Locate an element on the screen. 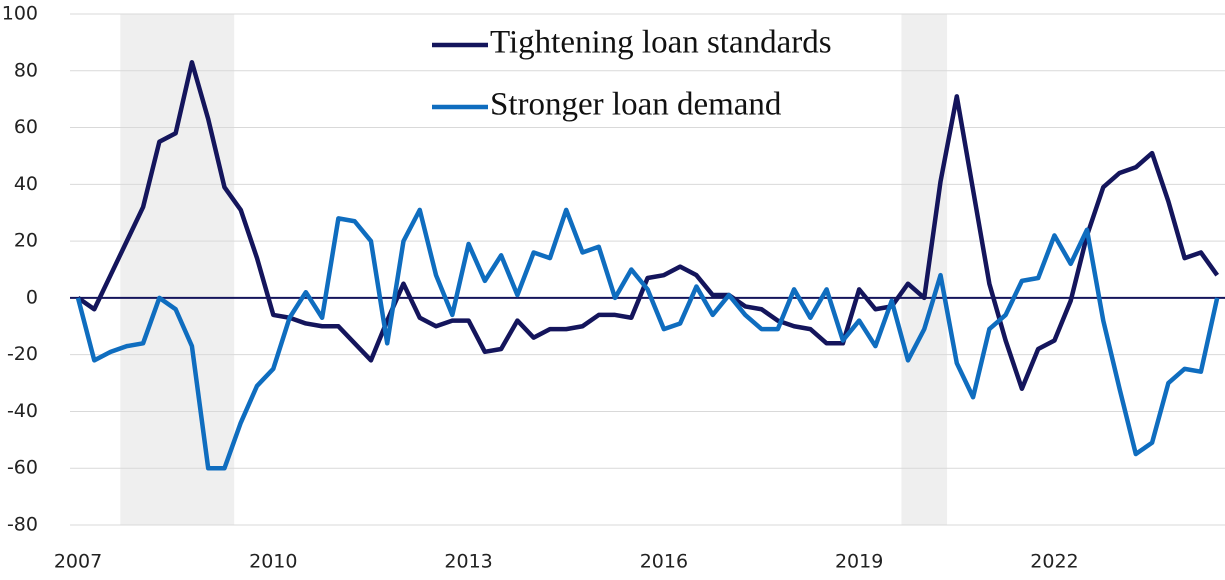  y-tick-label: 100 is located at coordinates (20, 14).